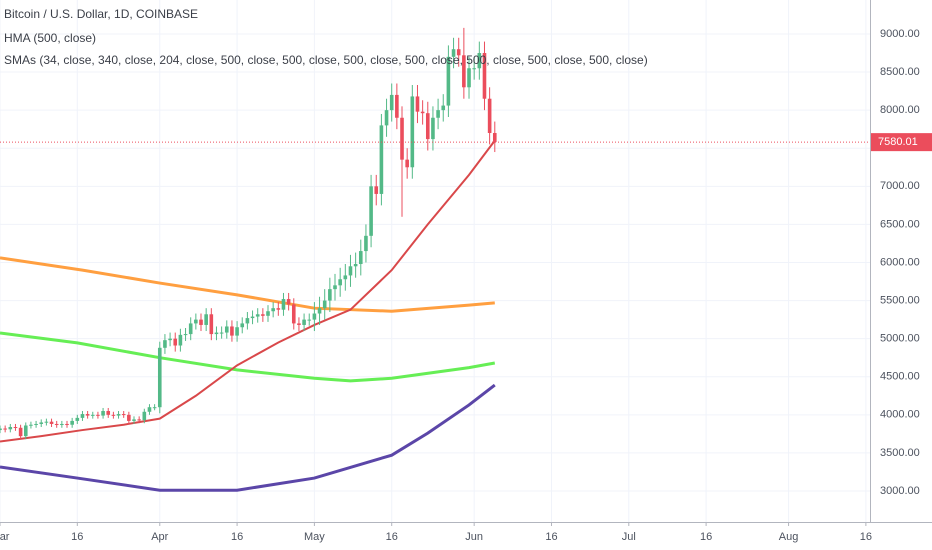 The width and height of the screenshot is (932, 550). I want to click on x-tick-label: Apr, so click(159, 537).